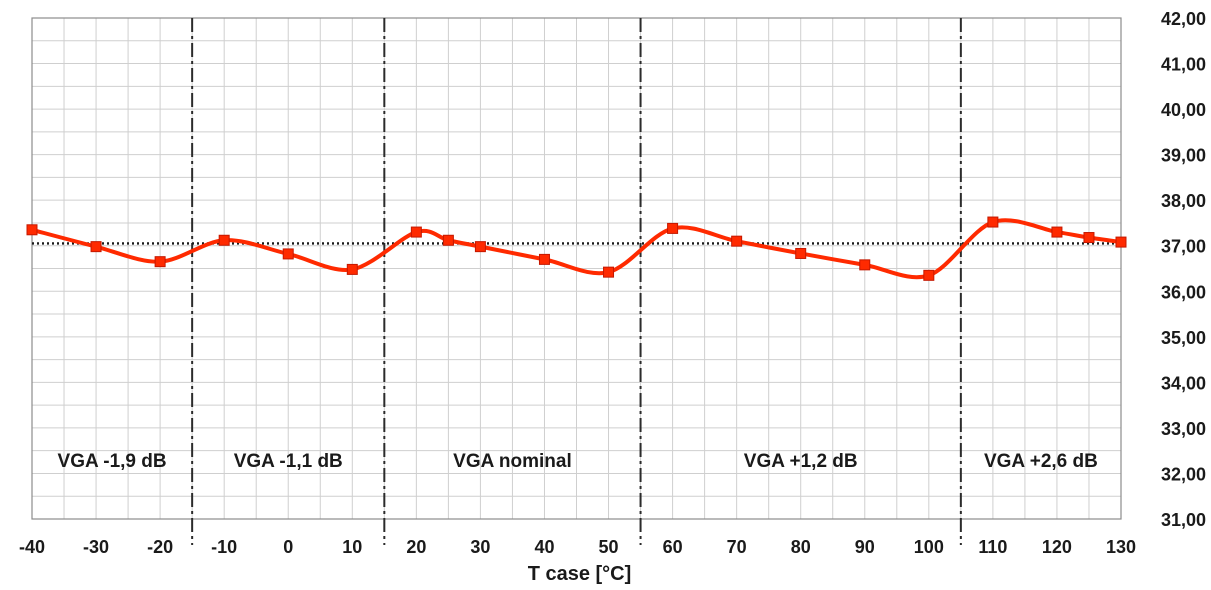 The height and width of the screenshot is (590, 1211). I want to click on x-tick-label: 10, so click(352, 547).